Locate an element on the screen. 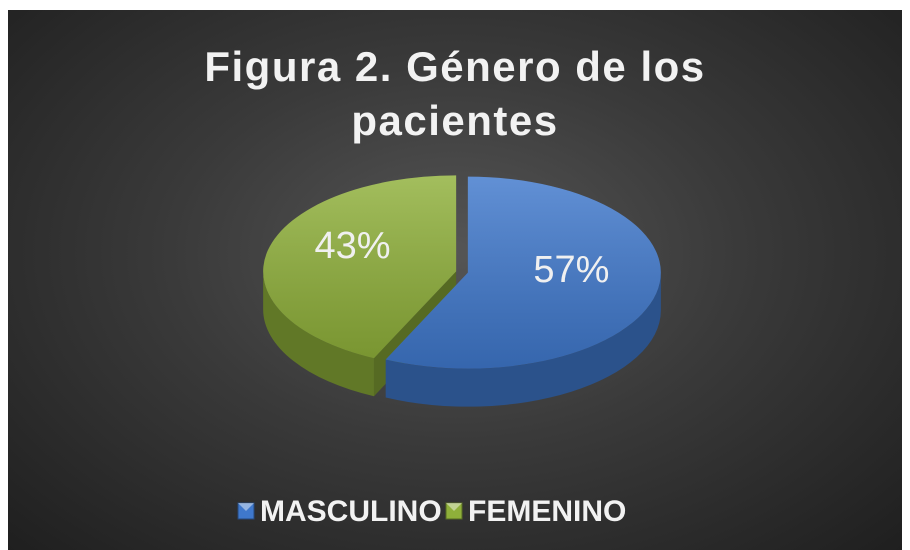 Image resolution: width=910 pixels, height=550 pixels. chart-title: Figura 2. Género de los pacientes is located at coordinates (455, 93).